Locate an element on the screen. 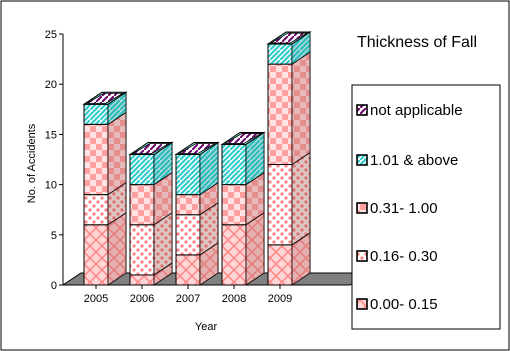 This screenshot has height=351, width=510. legend-item: 0.16- 0.30 is located at coordinates (397, 256).